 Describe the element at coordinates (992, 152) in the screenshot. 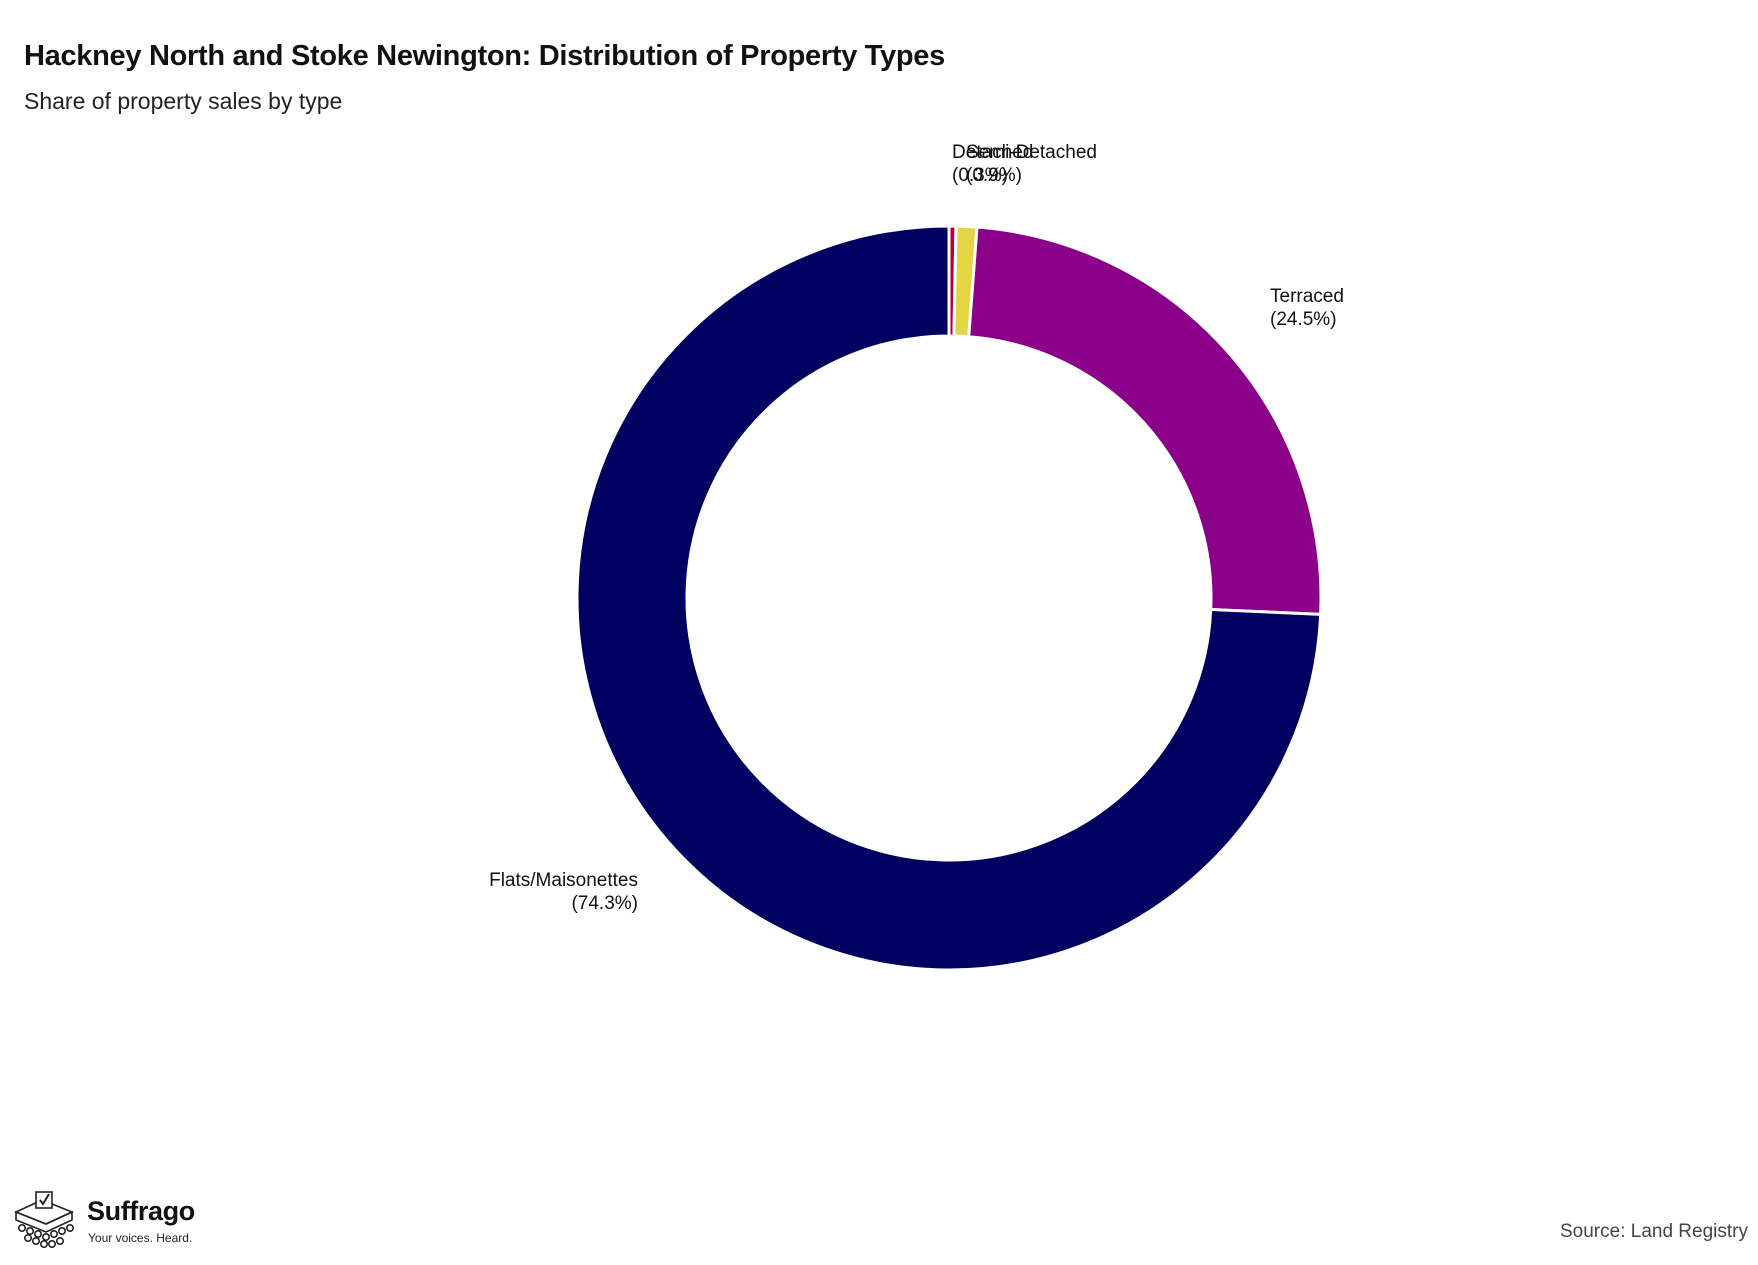

I see `slice-label-name: Detached` at that location.